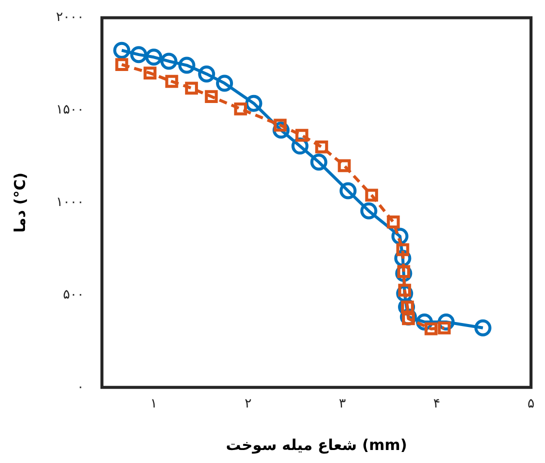  What do you see at coordinates (436, 404) in the screenshot?
I see `x-tick-label: ۴` at bounding box center [436, 404].